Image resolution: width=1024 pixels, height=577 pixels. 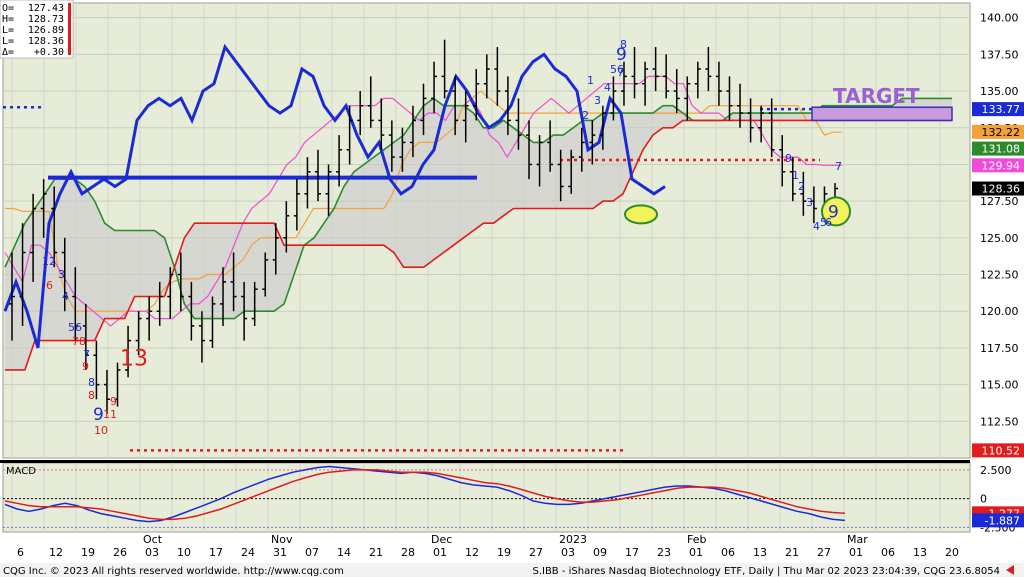 I want to click on x-day-label: 09, so click(x=600, y=552).